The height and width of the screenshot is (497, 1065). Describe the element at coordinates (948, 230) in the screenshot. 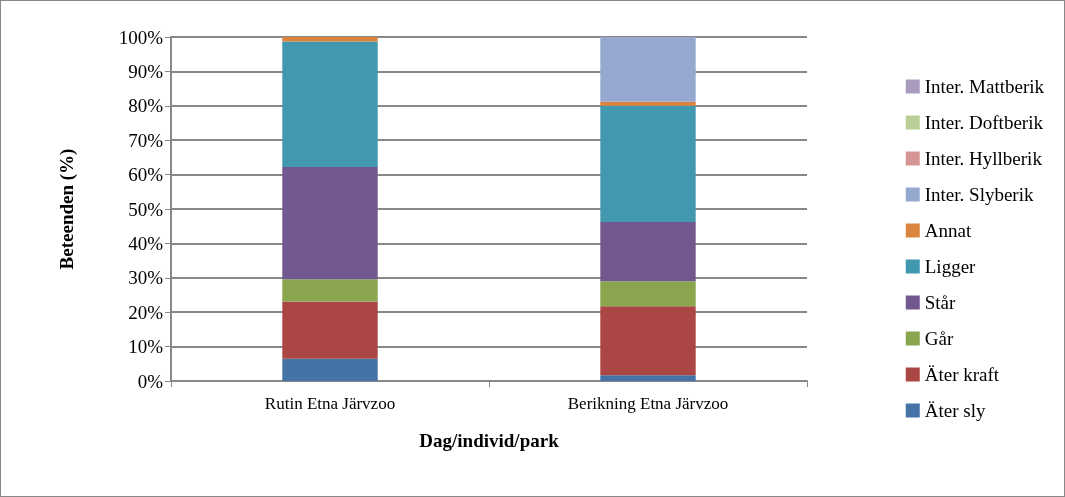

I see `legend-label: Annat` at that location.